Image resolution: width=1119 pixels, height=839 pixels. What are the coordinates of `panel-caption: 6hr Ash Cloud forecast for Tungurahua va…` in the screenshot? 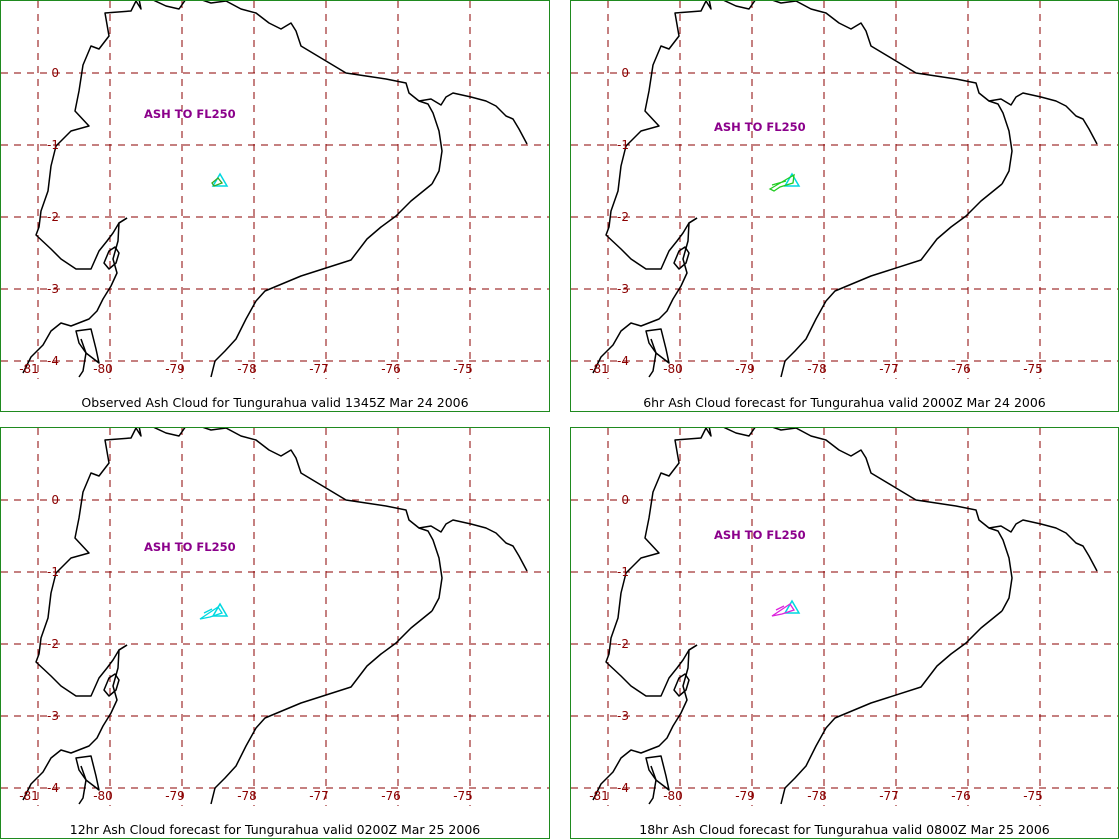 It's located at (844, 402).